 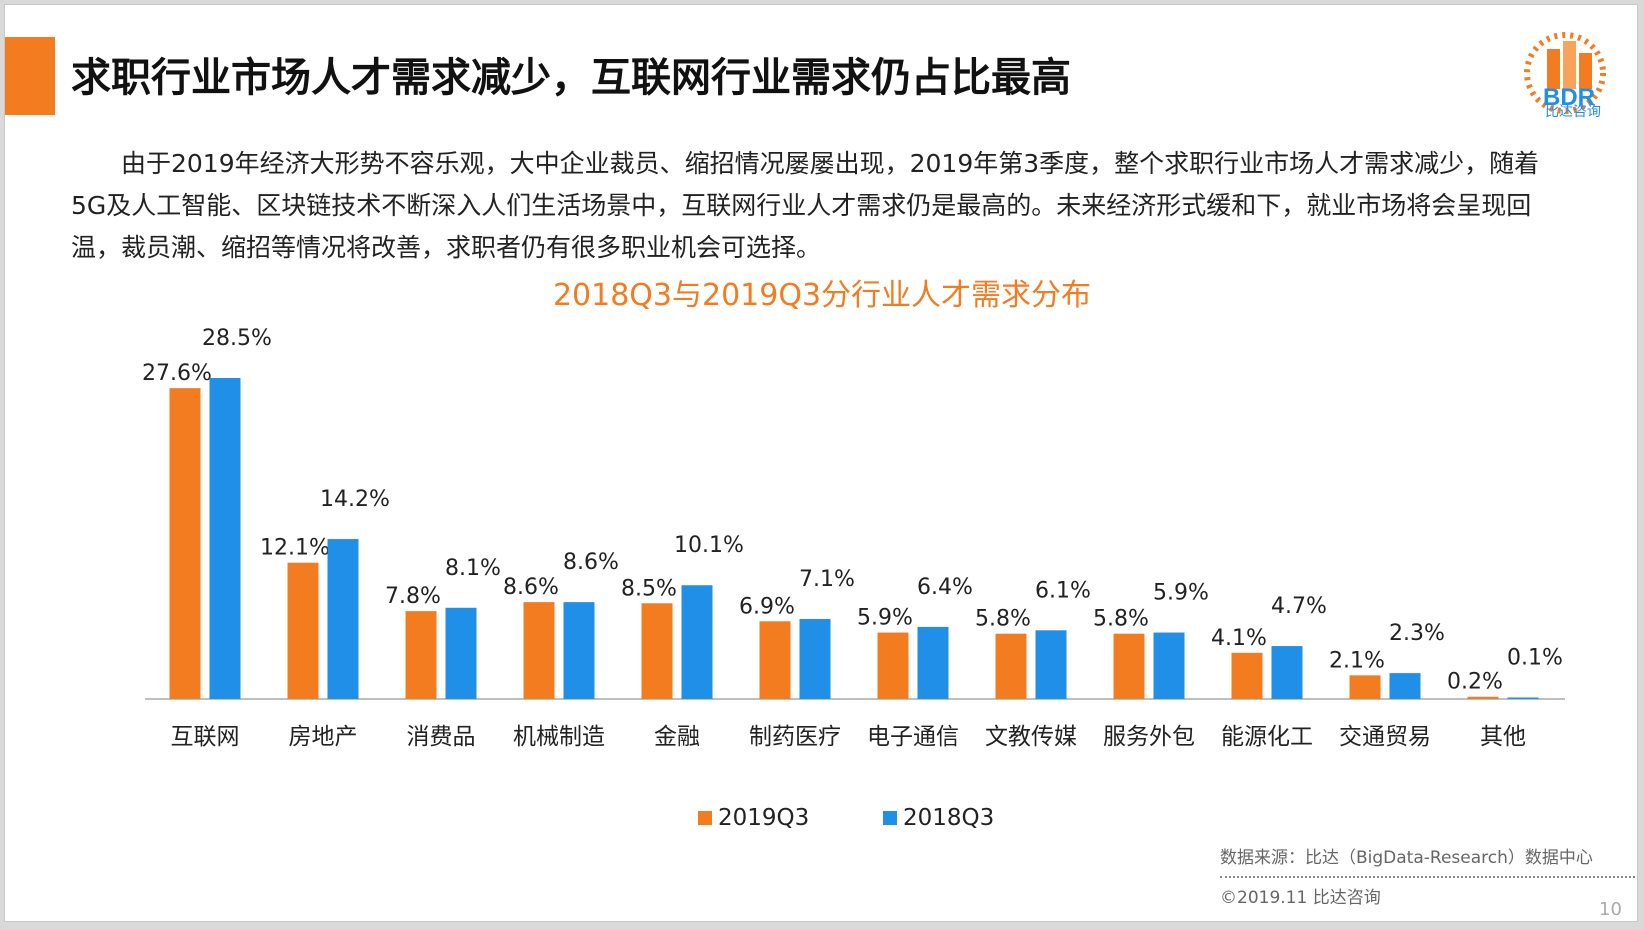 I want to click on bar-2018Q3-金融, so click(x=697, y=642).